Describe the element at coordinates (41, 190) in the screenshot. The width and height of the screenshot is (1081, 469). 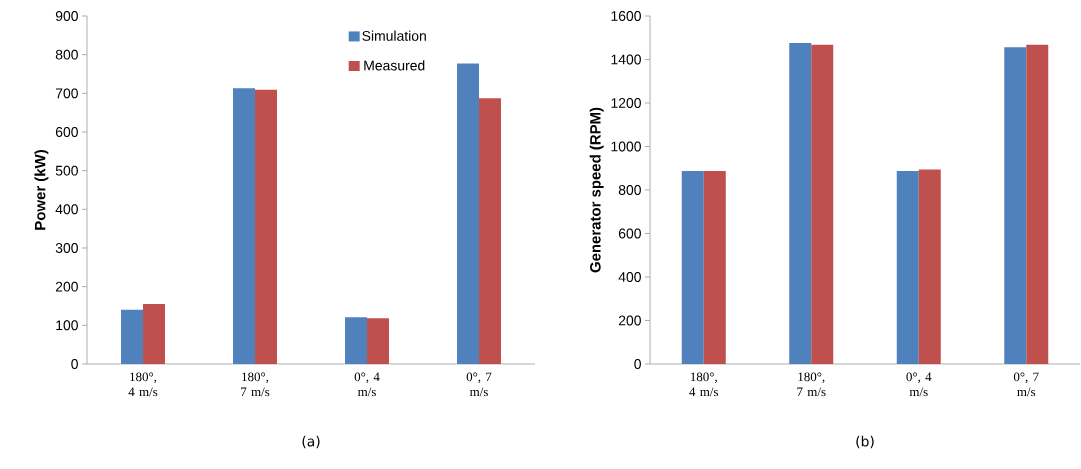
I see `y-axis-title: Power (kW)` at that location.